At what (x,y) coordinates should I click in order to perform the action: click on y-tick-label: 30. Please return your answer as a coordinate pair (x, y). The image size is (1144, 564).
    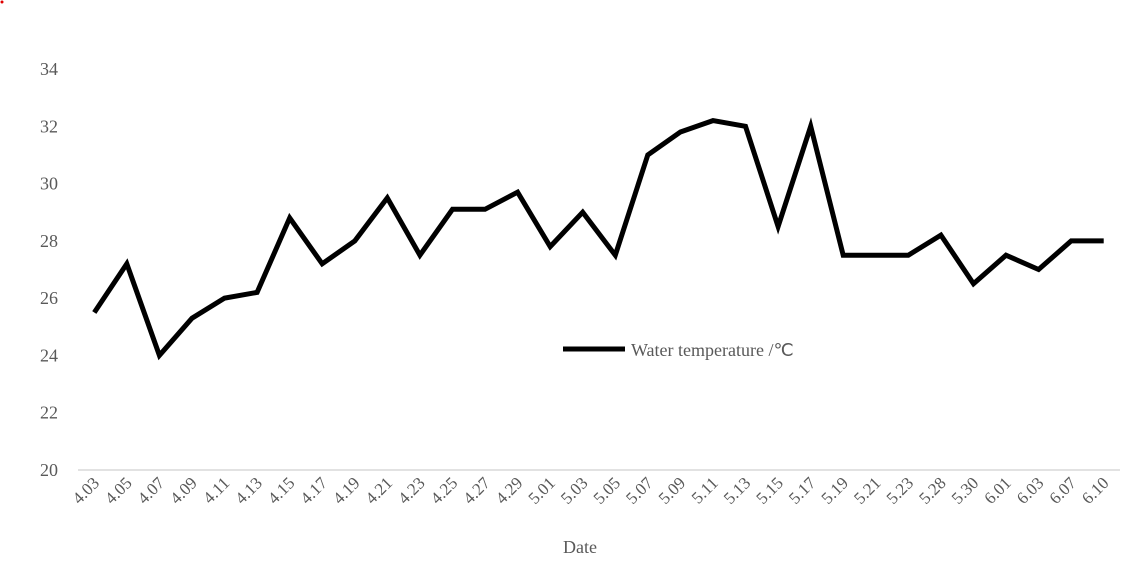
    Looking at the image, I should click on (49, 184).